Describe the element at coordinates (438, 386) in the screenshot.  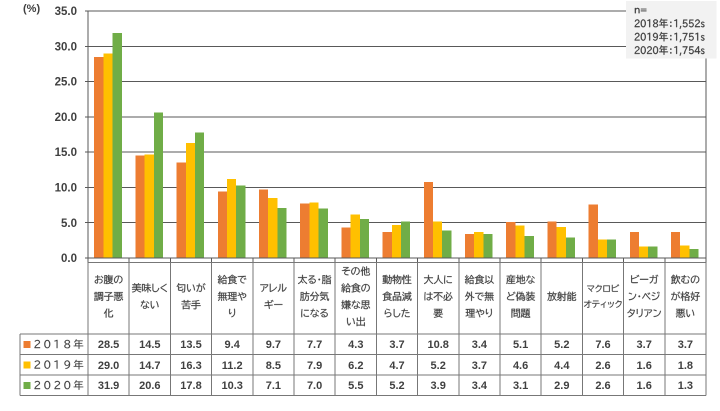
I see `svg-text: 3.9` at that location.